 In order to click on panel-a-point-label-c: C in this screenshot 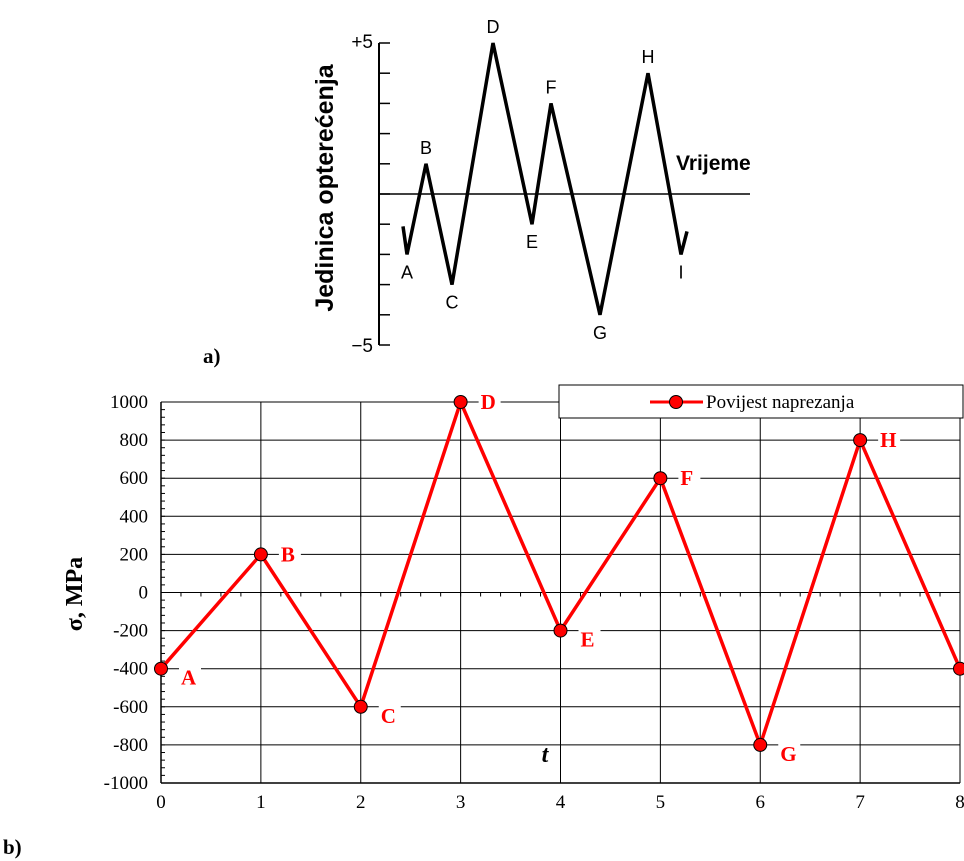, I will do `click(452, 303)`.